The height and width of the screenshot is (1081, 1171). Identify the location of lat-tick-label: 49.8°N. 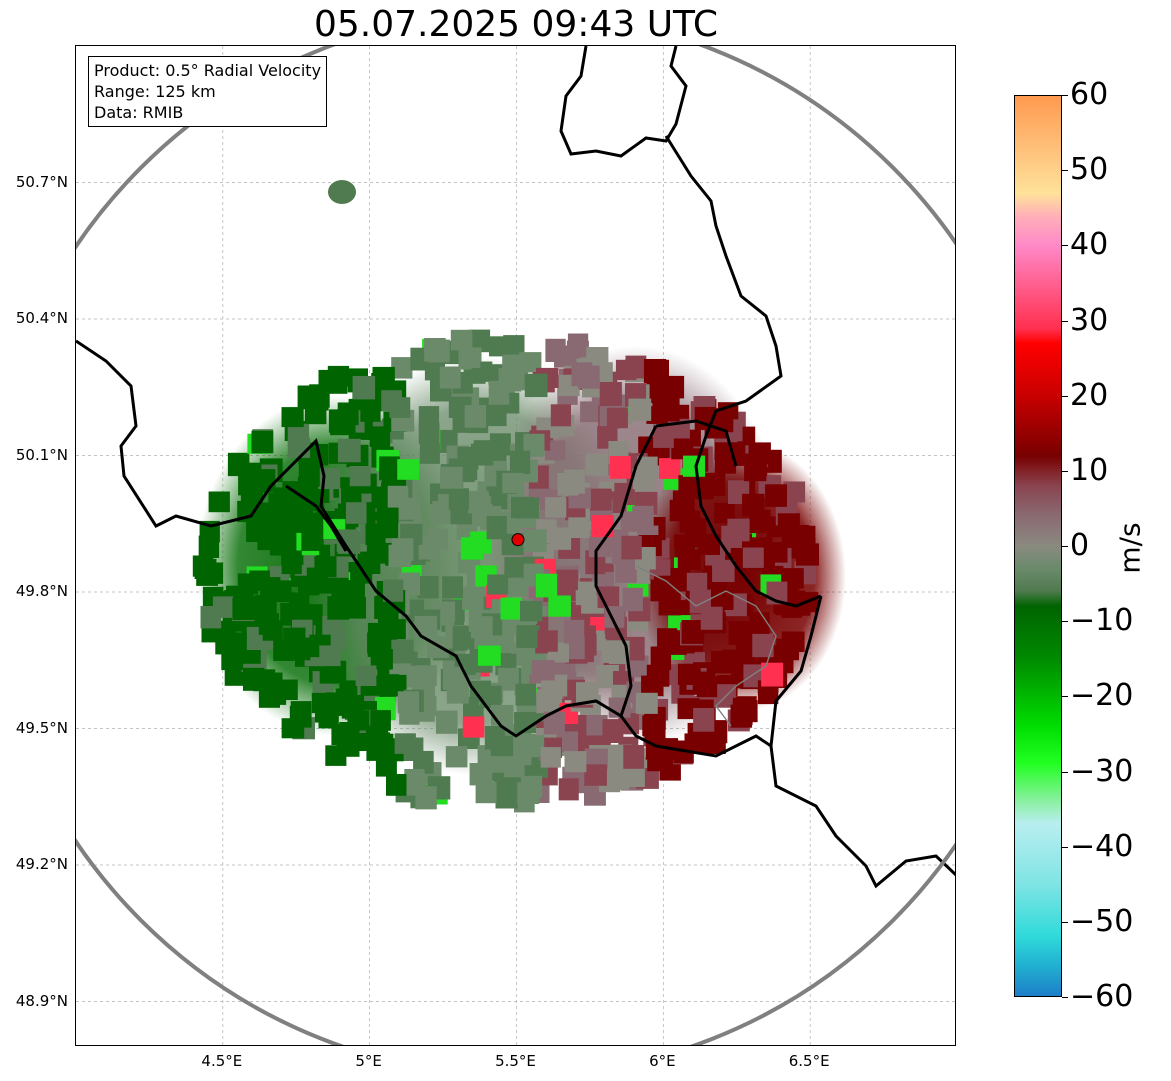
(41, 591).